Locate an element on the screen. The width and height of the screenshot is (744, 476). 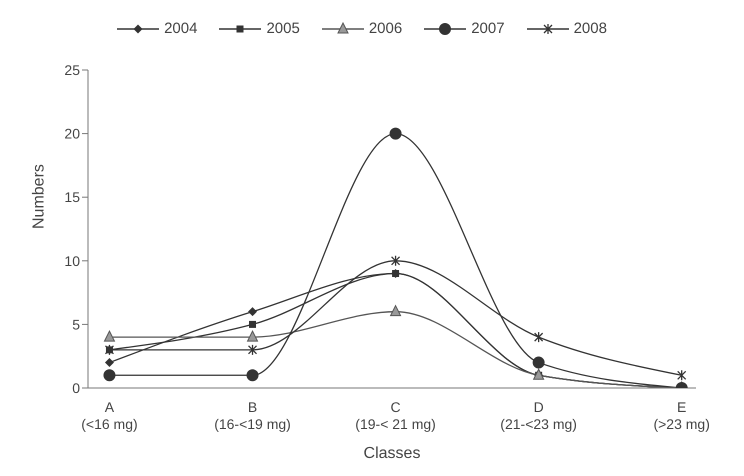
legend-label: 2007 is located at coordinates (487, 28).